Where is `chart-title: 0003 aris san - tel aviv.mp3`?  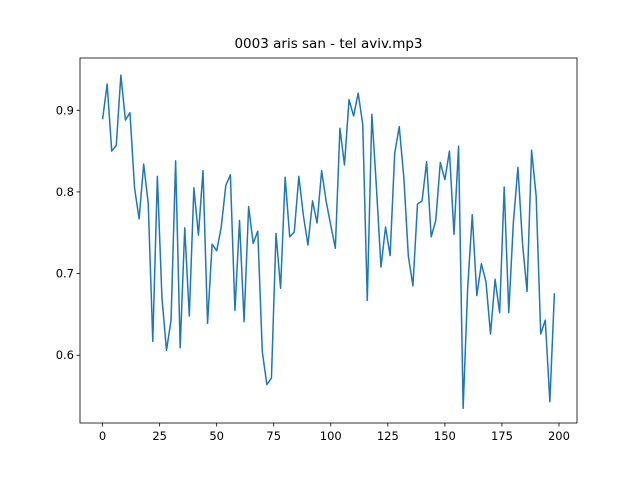 chart-title: 0003 aris san - tel aviv.mp3 is located at coordinates (328, 44).